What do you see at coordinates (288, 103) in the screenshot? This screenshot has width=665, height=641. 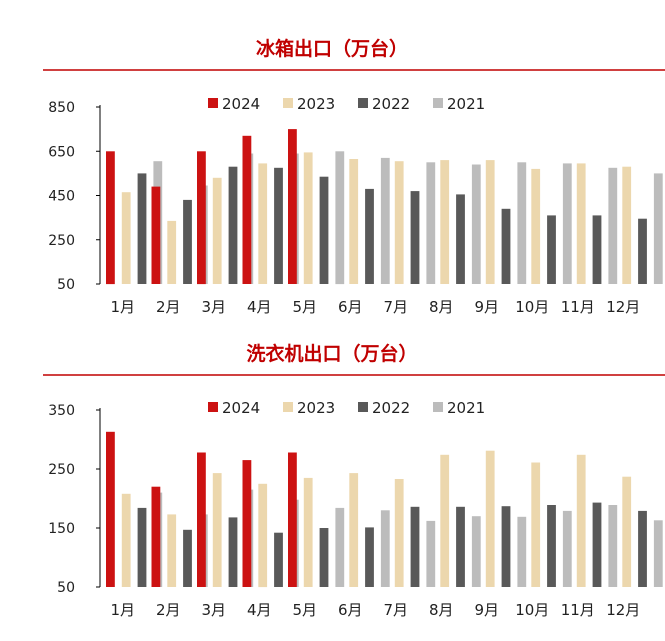 I see `legend-swatch-2023` at bounding box center [288, 103].